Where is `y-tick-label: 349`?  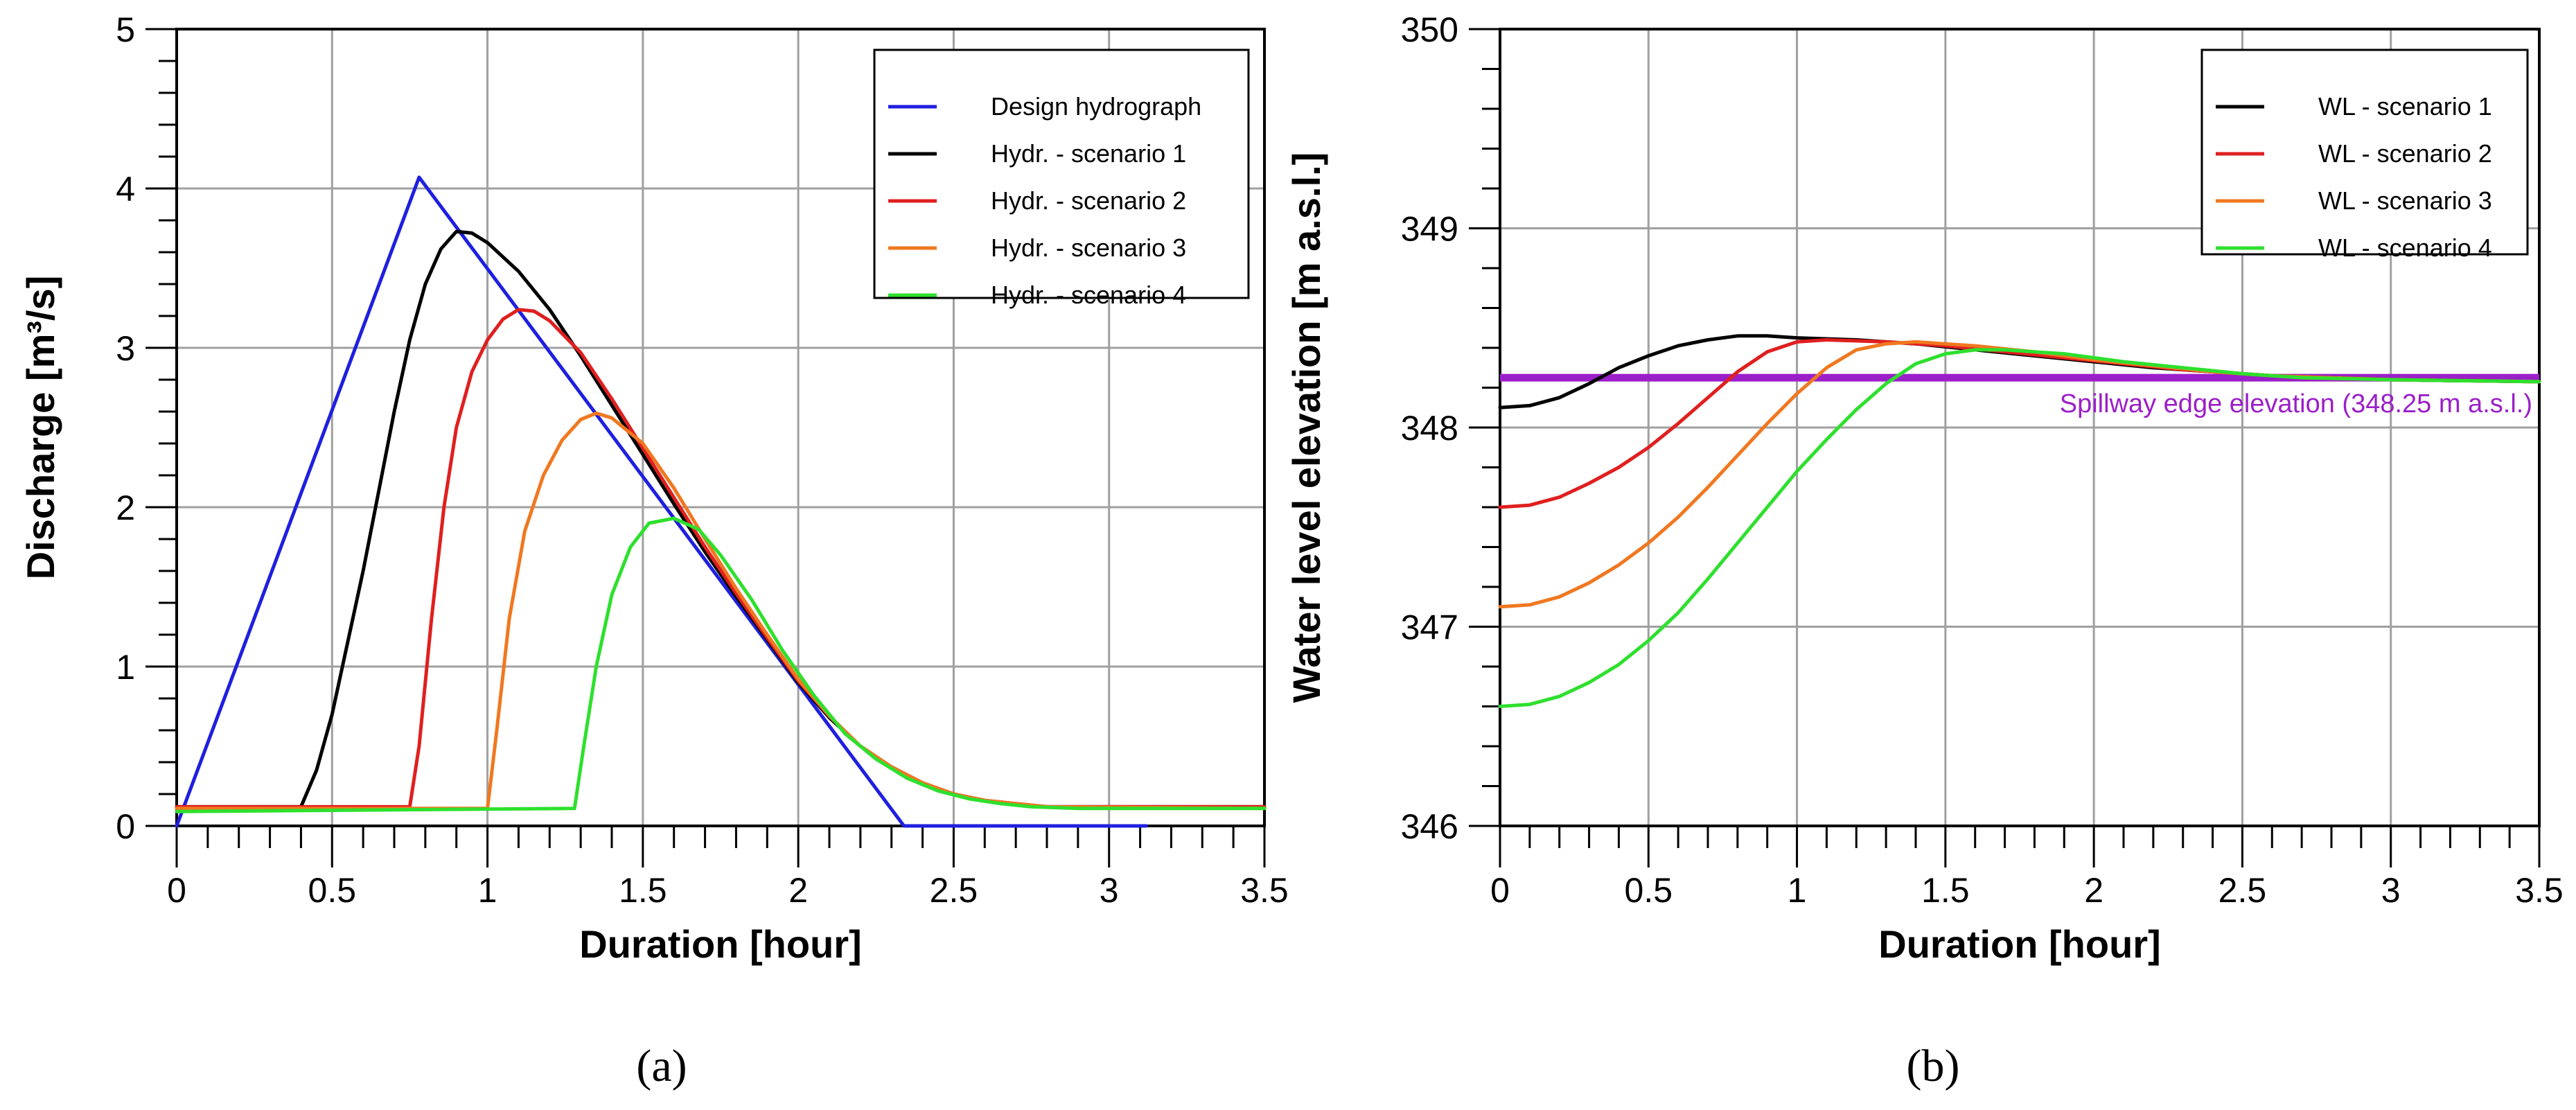 y-tick-label: 349 is located at coordinates (1429, 229).